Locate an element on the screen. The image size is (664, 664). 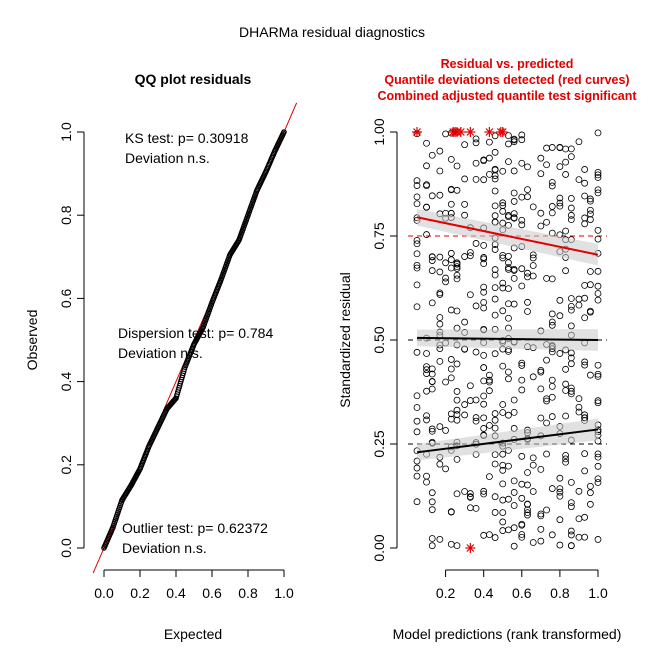
outlier-marker is located at coordinates (417, 132).